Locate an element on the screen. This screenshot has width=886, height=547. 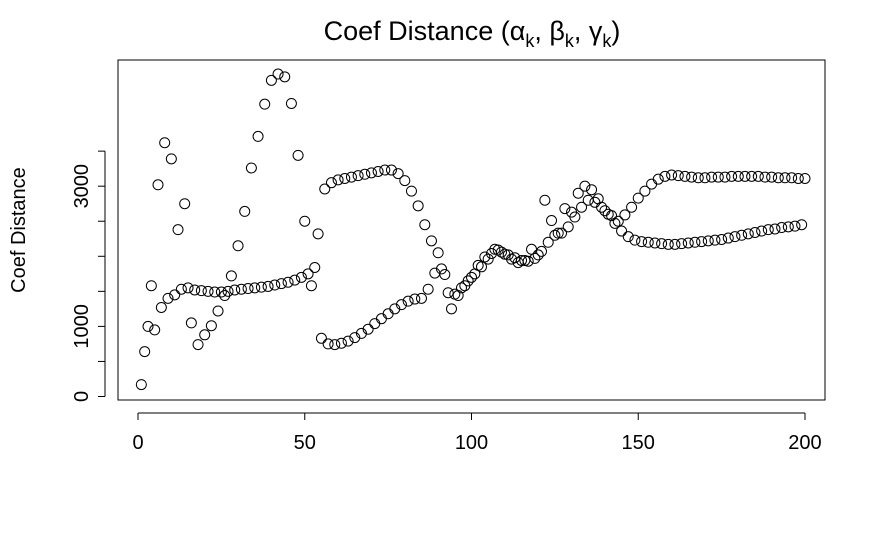
title-subscript-alpha: k is located at coordinates (530, 41).